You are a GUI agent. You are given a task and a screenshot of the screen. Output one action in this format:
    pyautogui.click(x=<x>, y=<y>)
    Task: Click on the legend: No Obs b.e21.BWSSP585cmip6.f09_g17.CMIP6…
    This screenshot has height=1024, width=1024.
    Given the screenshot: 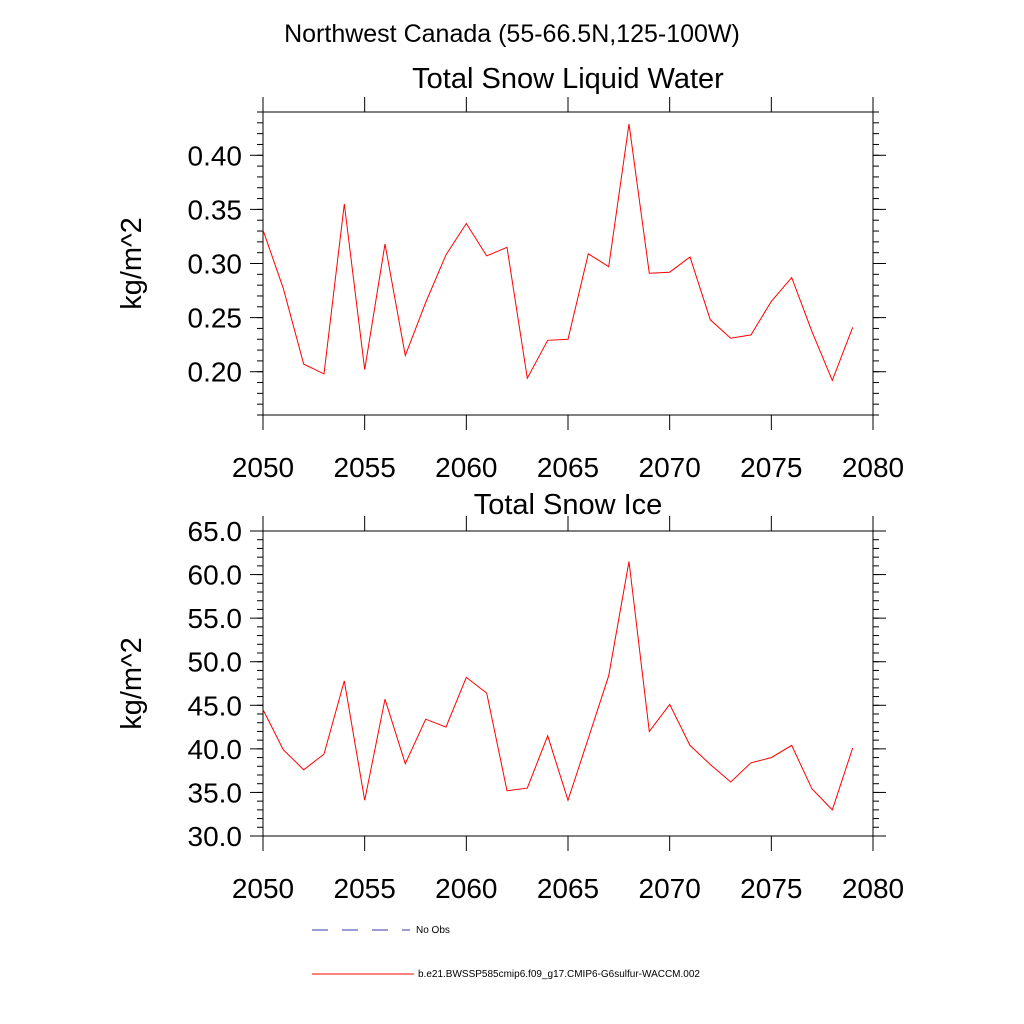 What is the action you would take?
    pyautogui.click(x=506, y=952)
    